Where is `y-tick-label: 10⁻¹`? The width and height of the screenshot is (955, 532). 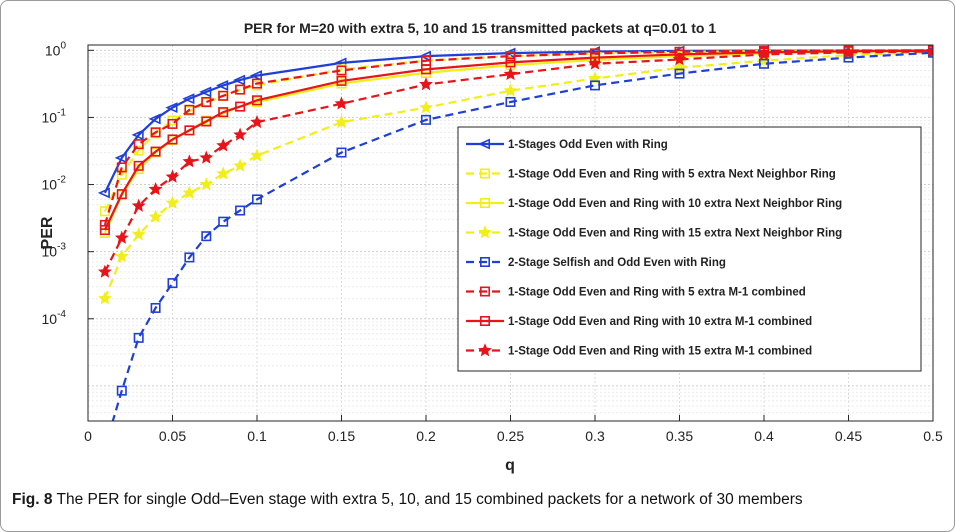 y-tick-label: 10⁻¹ is located at coordinates (54, 116).